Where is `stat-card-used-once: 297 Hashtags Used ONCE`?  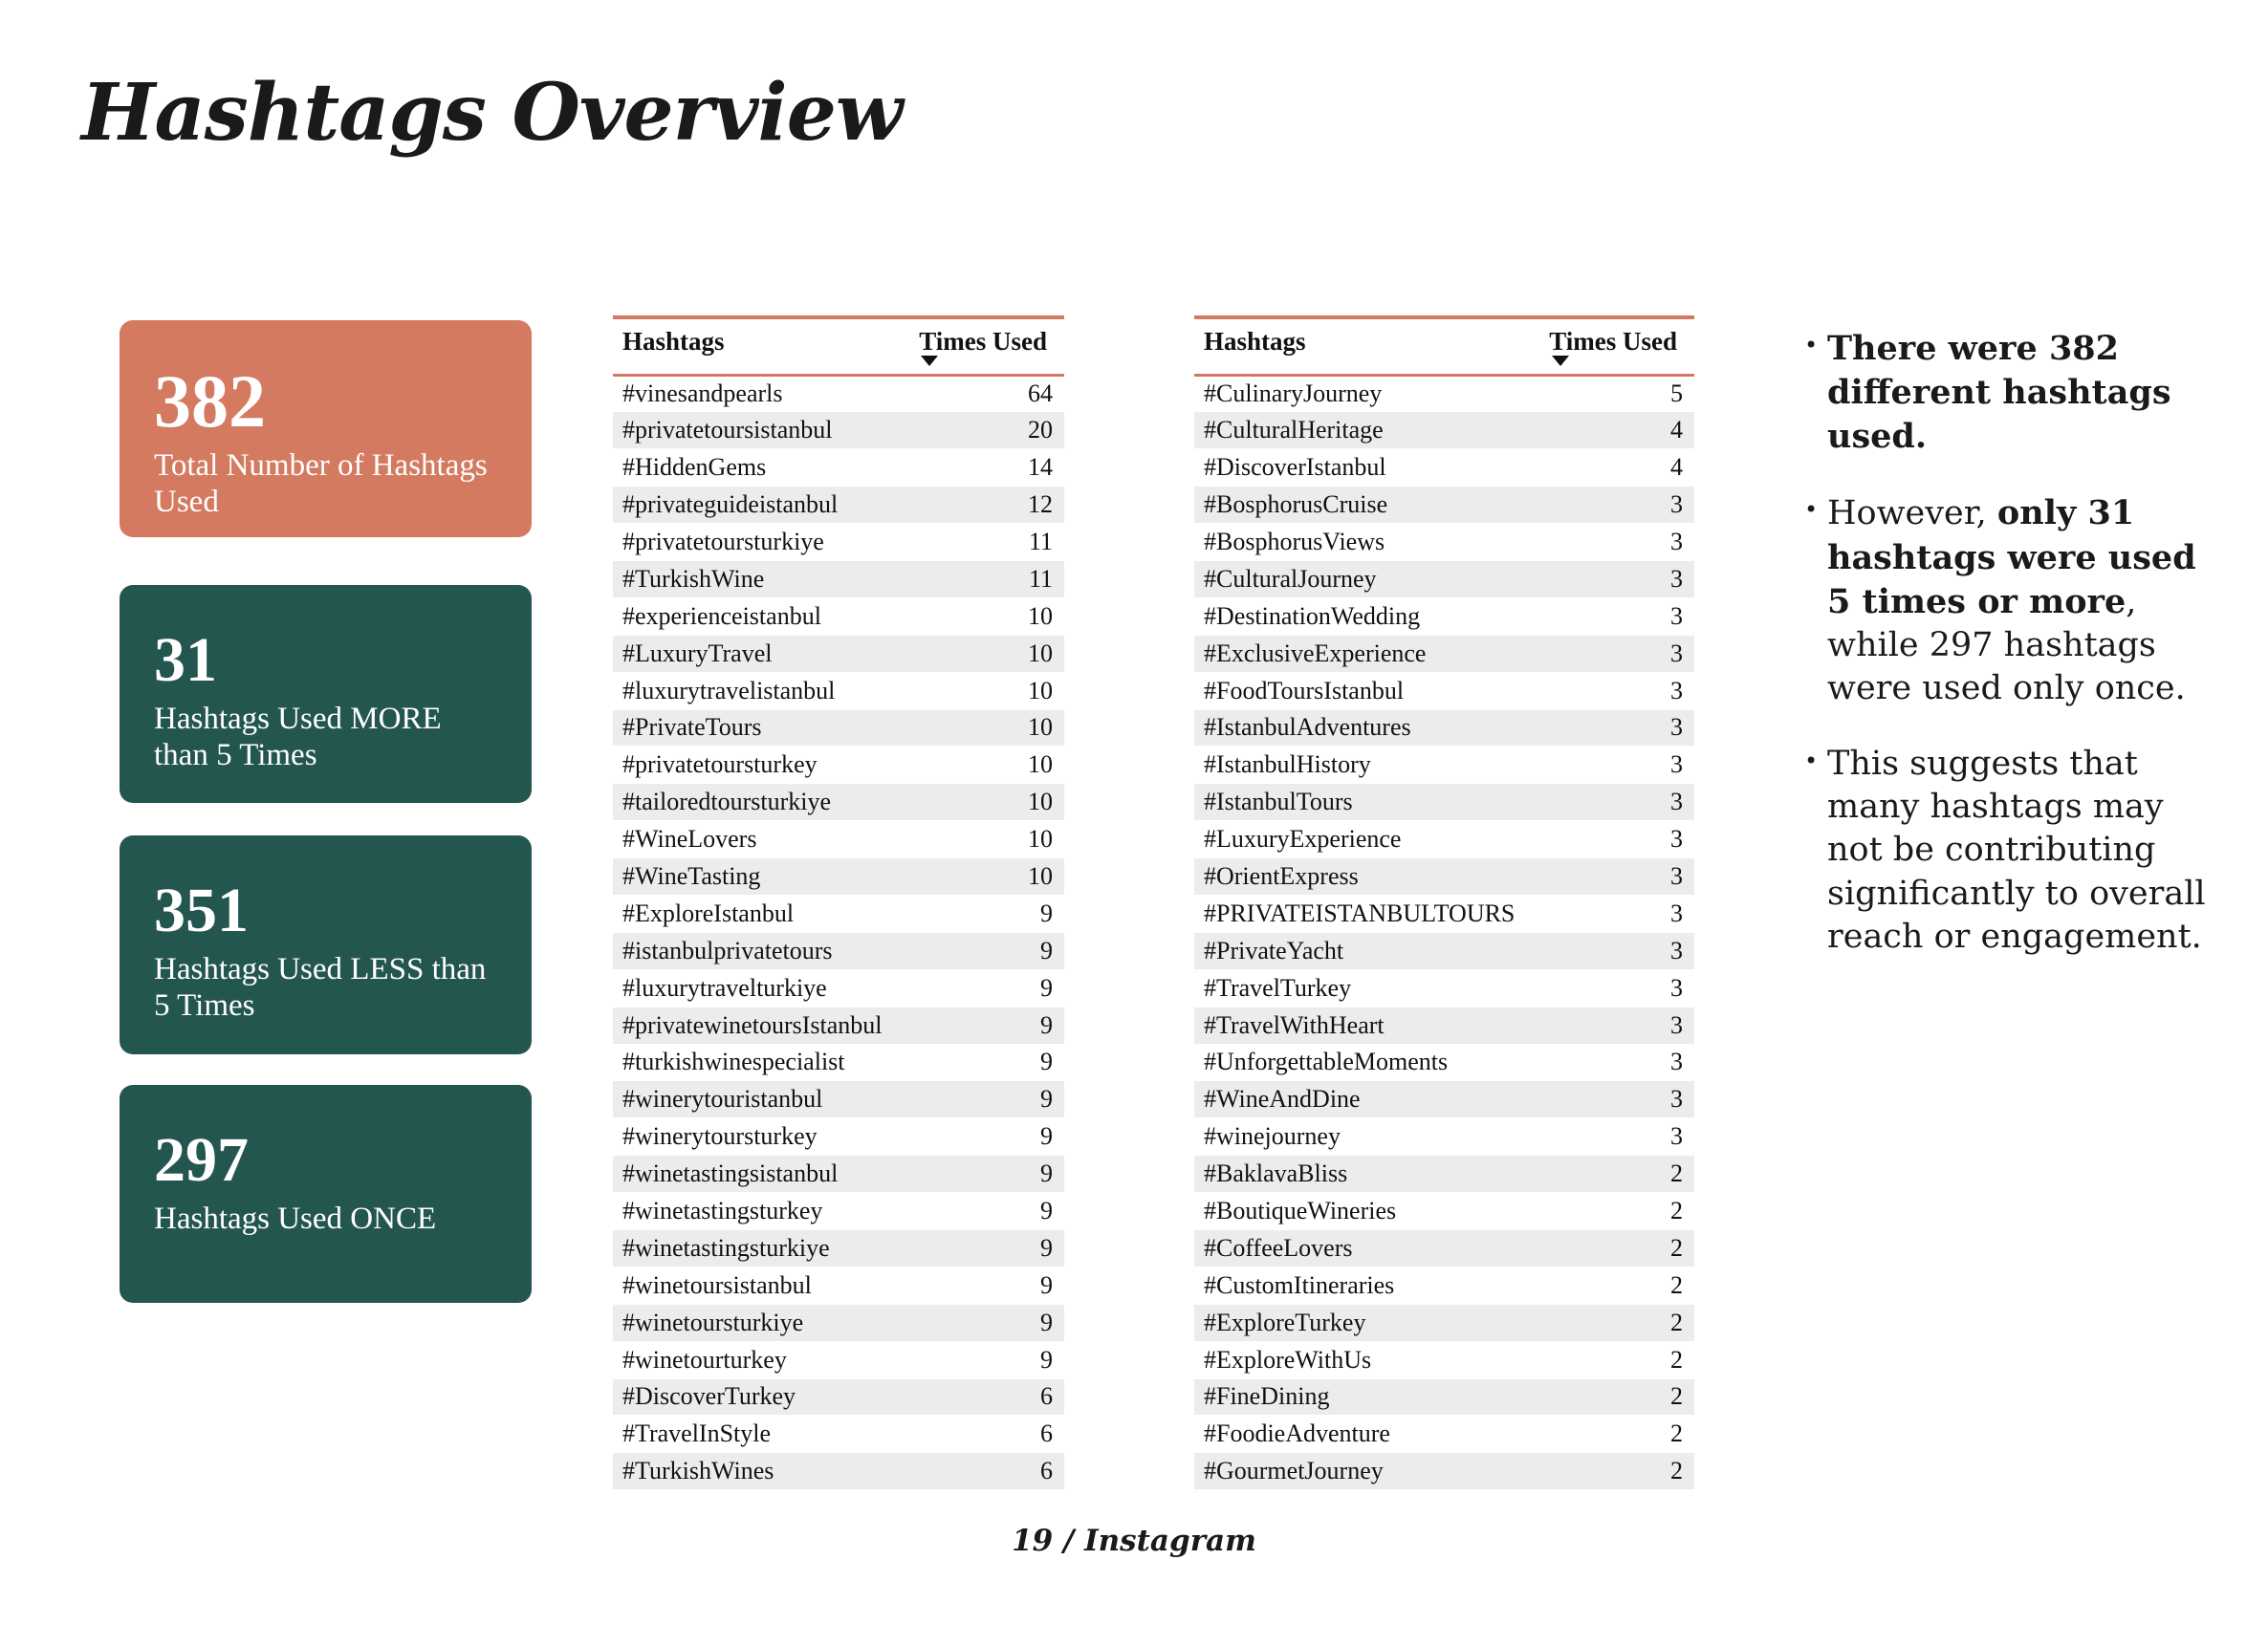
stat-card-used-once: 297 Hashtags Used ONCE is located at coordinates (326, 1194).